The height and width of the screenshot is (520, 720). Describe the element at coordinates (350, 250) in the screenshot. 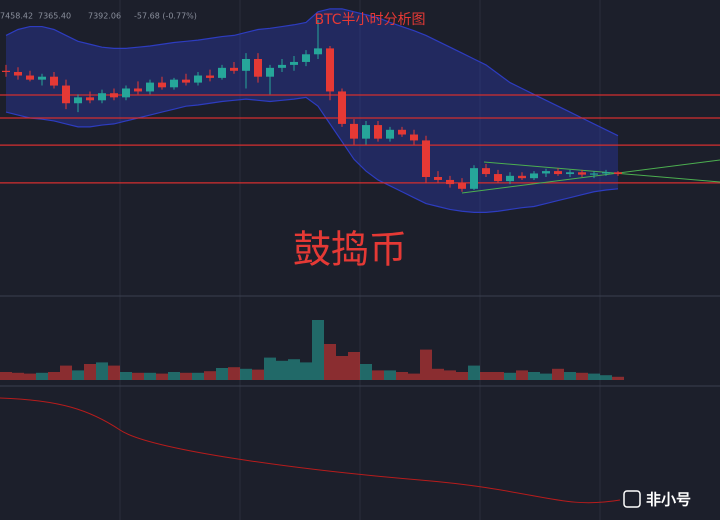

I see `watermark: 鼓捣币` at that location.